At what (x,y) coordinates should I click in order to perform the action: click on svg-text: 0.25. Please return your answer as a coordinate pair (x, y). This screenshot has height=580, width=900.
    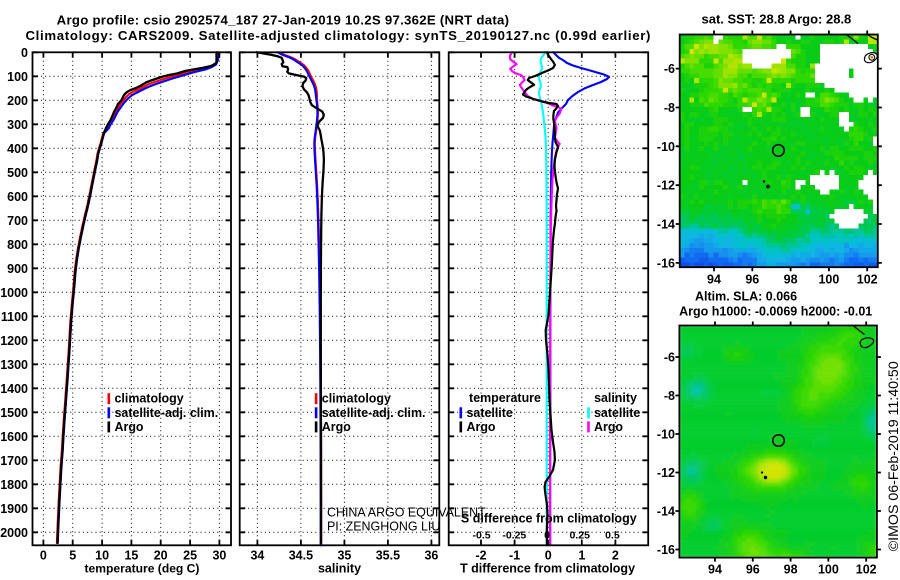
    Looking at the image, I should click on (579, 536).